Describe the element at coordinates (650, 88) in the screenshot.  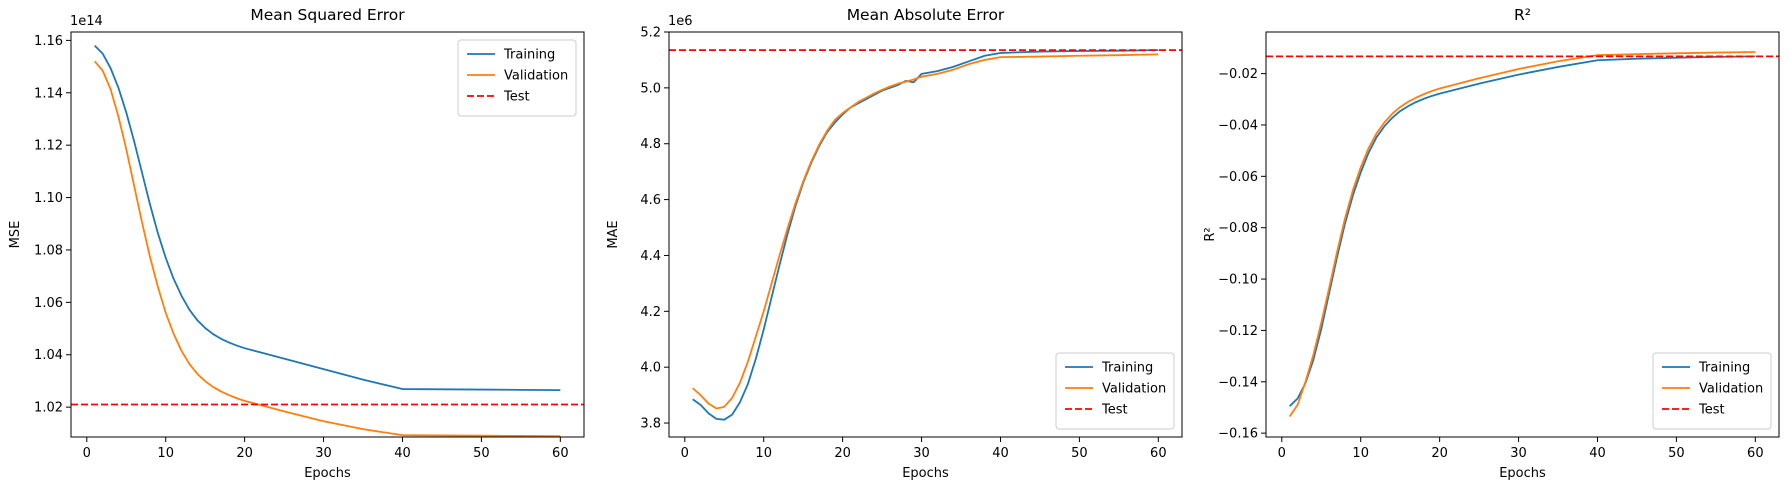
I see `y-tick-label: 5.0` at that location.